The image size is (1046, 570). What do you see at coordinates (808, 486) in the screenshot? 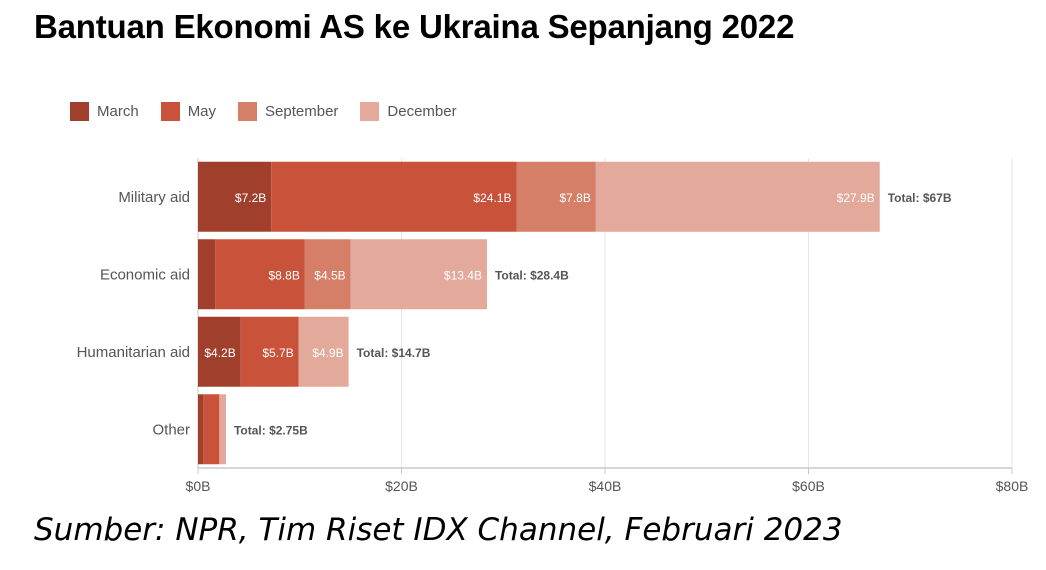
I see `x-tick-label: $60B` at bounding box center [808, 486].